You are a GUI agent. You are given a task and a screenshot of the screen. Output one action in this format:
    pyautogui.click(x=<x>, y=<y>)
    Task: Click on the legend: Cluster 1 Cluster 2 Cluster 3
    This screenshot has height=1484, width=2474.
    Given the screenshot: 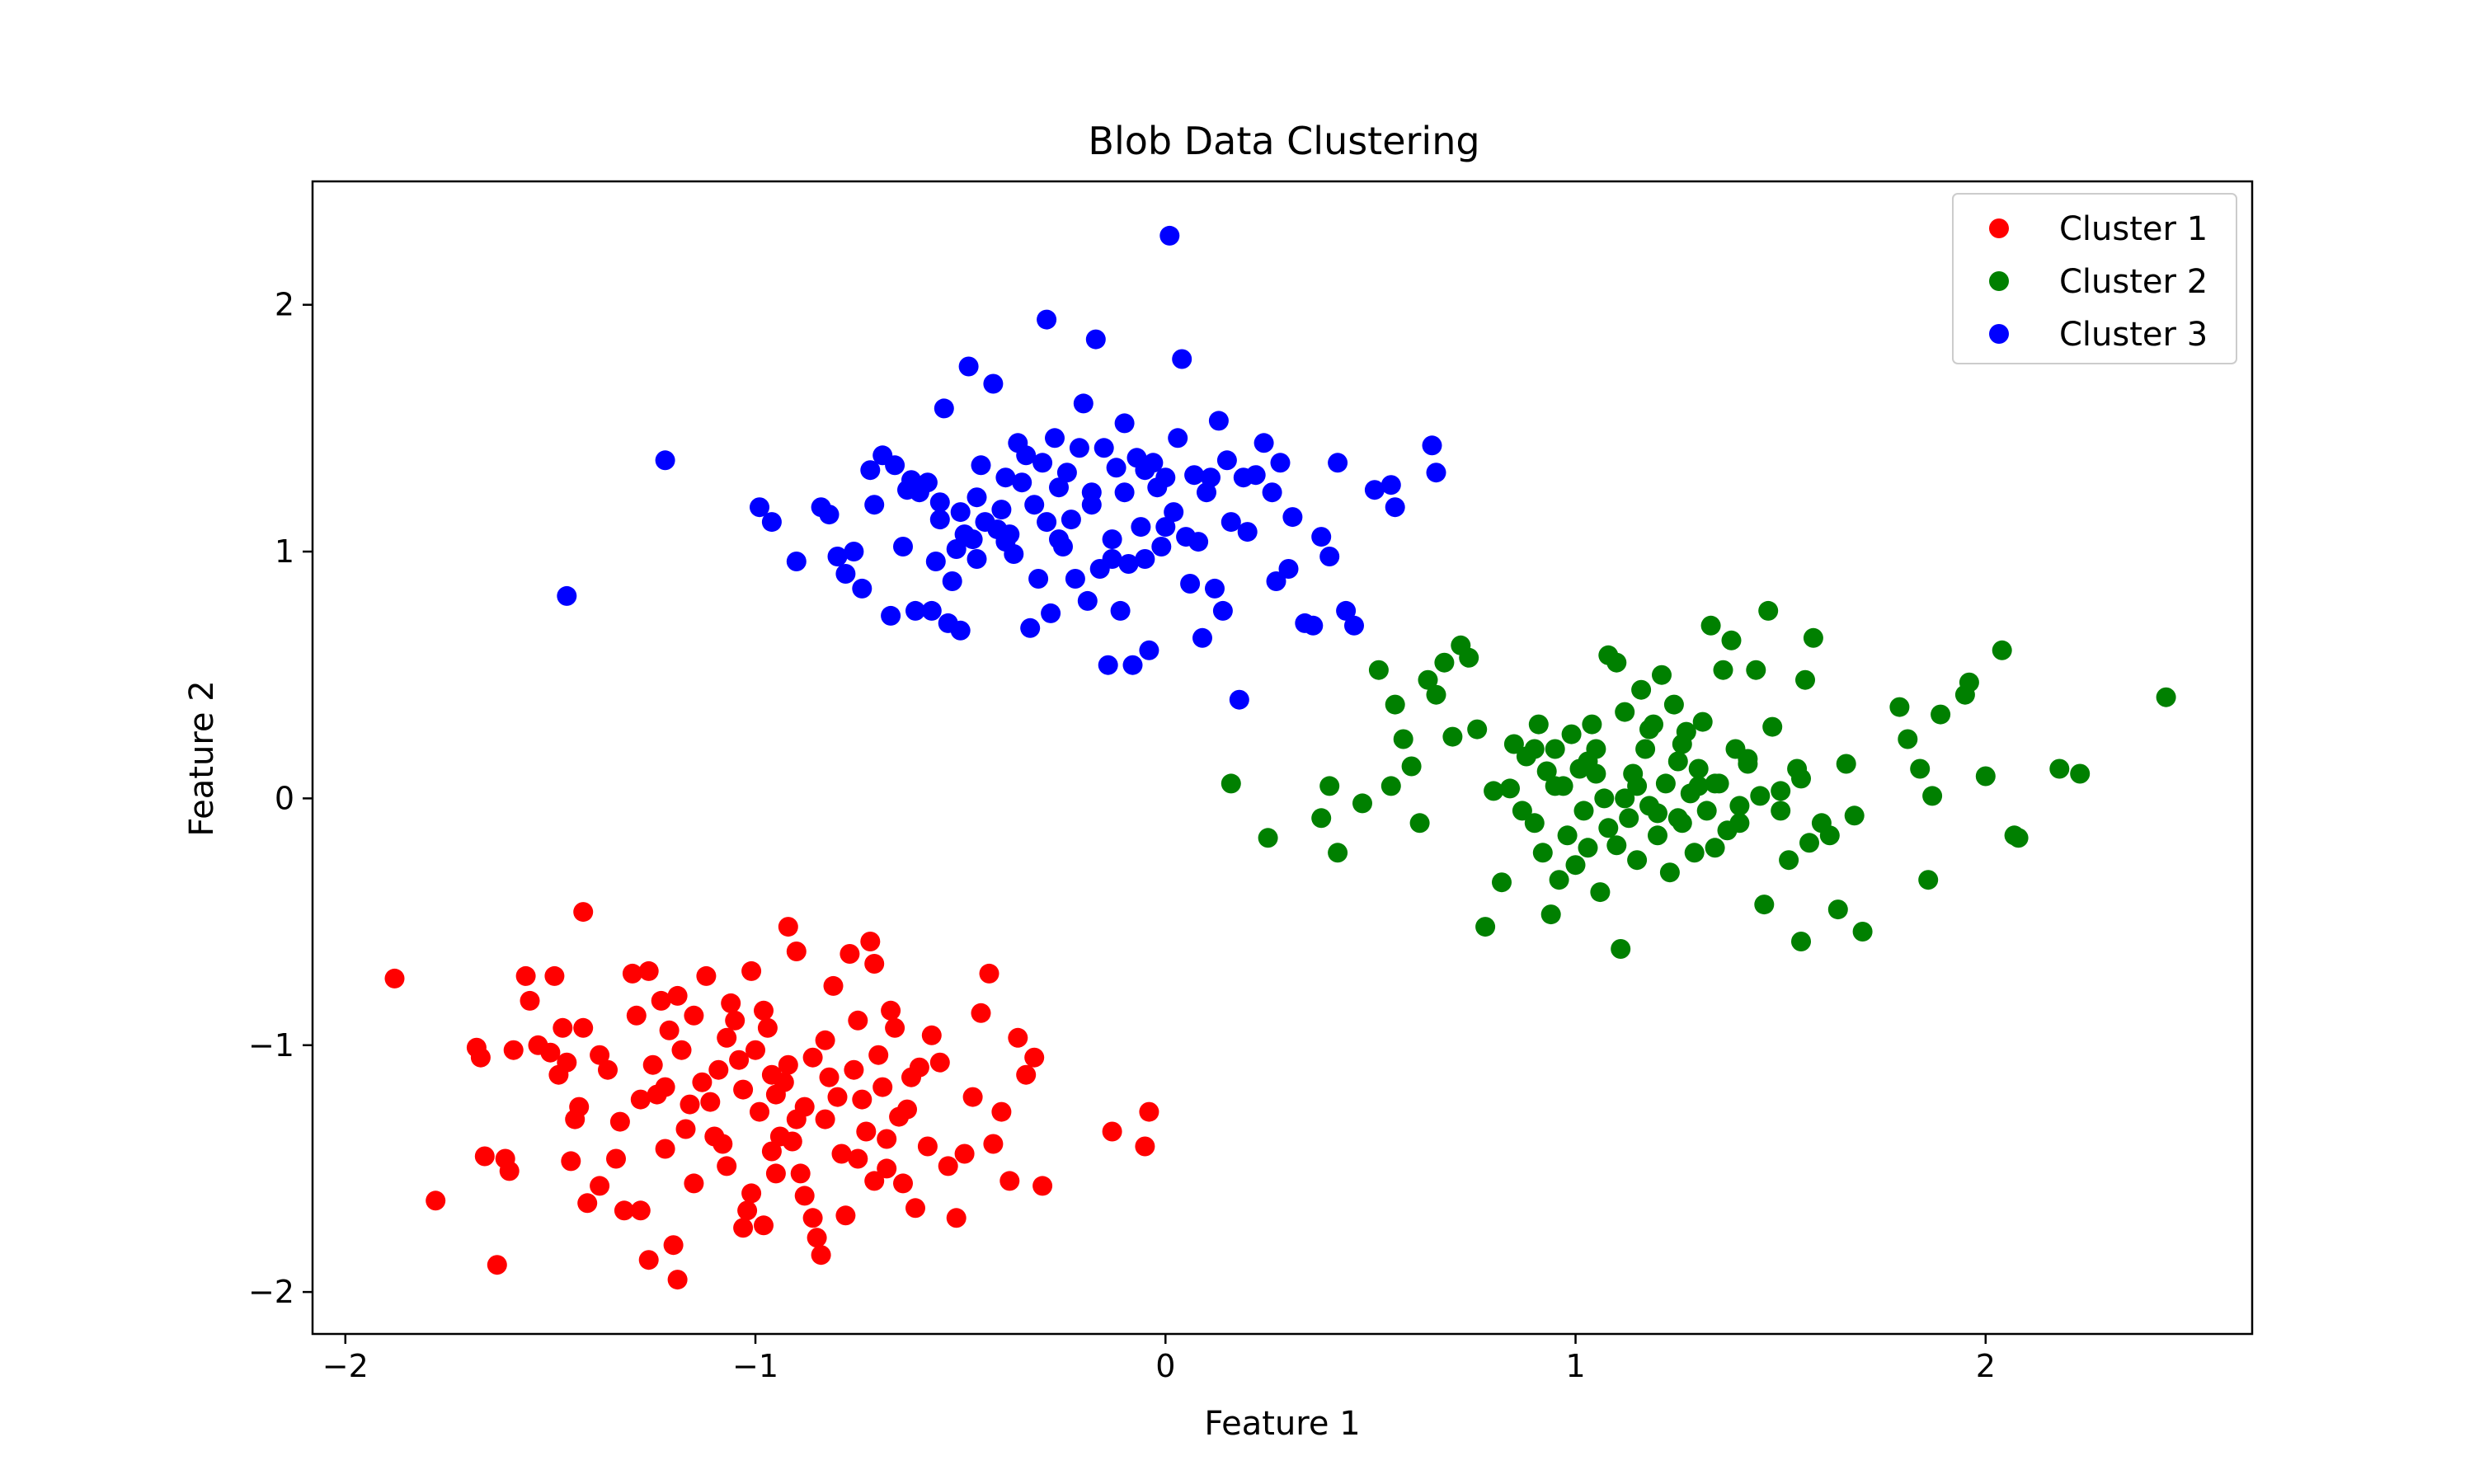 What is the action you would take?
    pyautogui.click(x=2094, y=278)
    